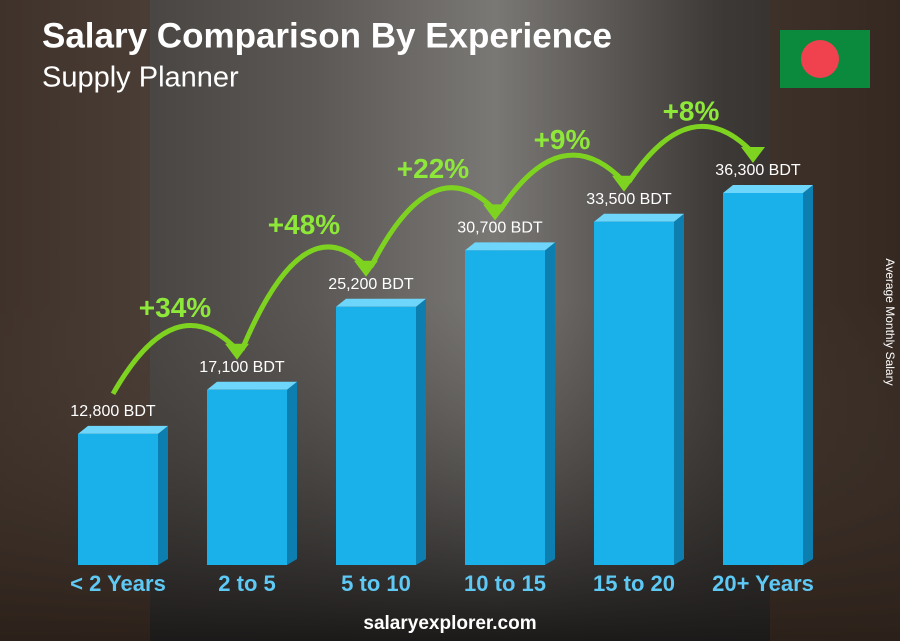 The height and width of the screenshot is (641, 900). I want to click on value-label: 33,500 BDT, so click(629, 199).